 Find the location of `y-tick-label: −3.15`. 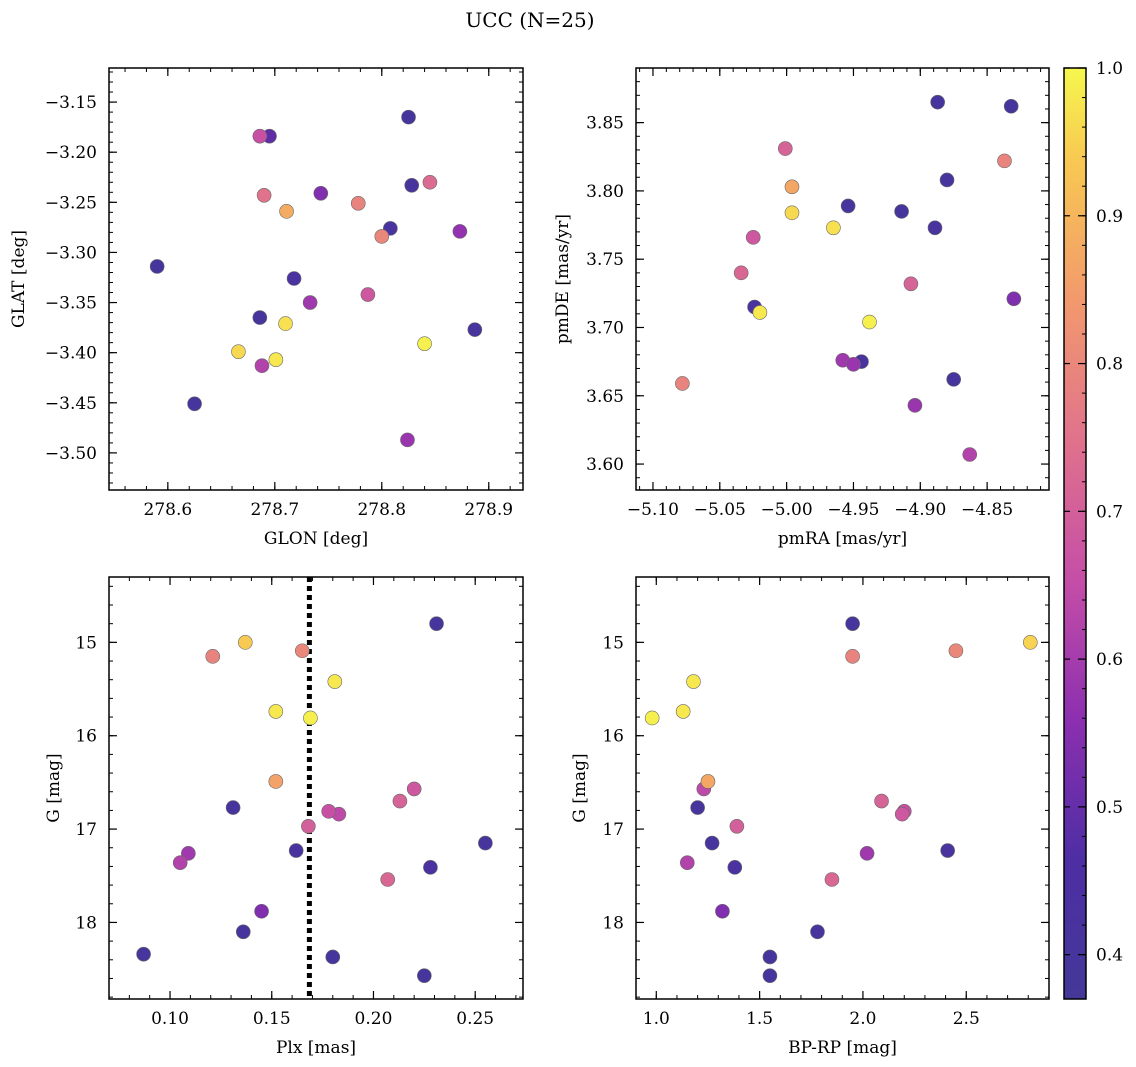

y-tick-label: −3.15 is located at coordinates (71, 103).